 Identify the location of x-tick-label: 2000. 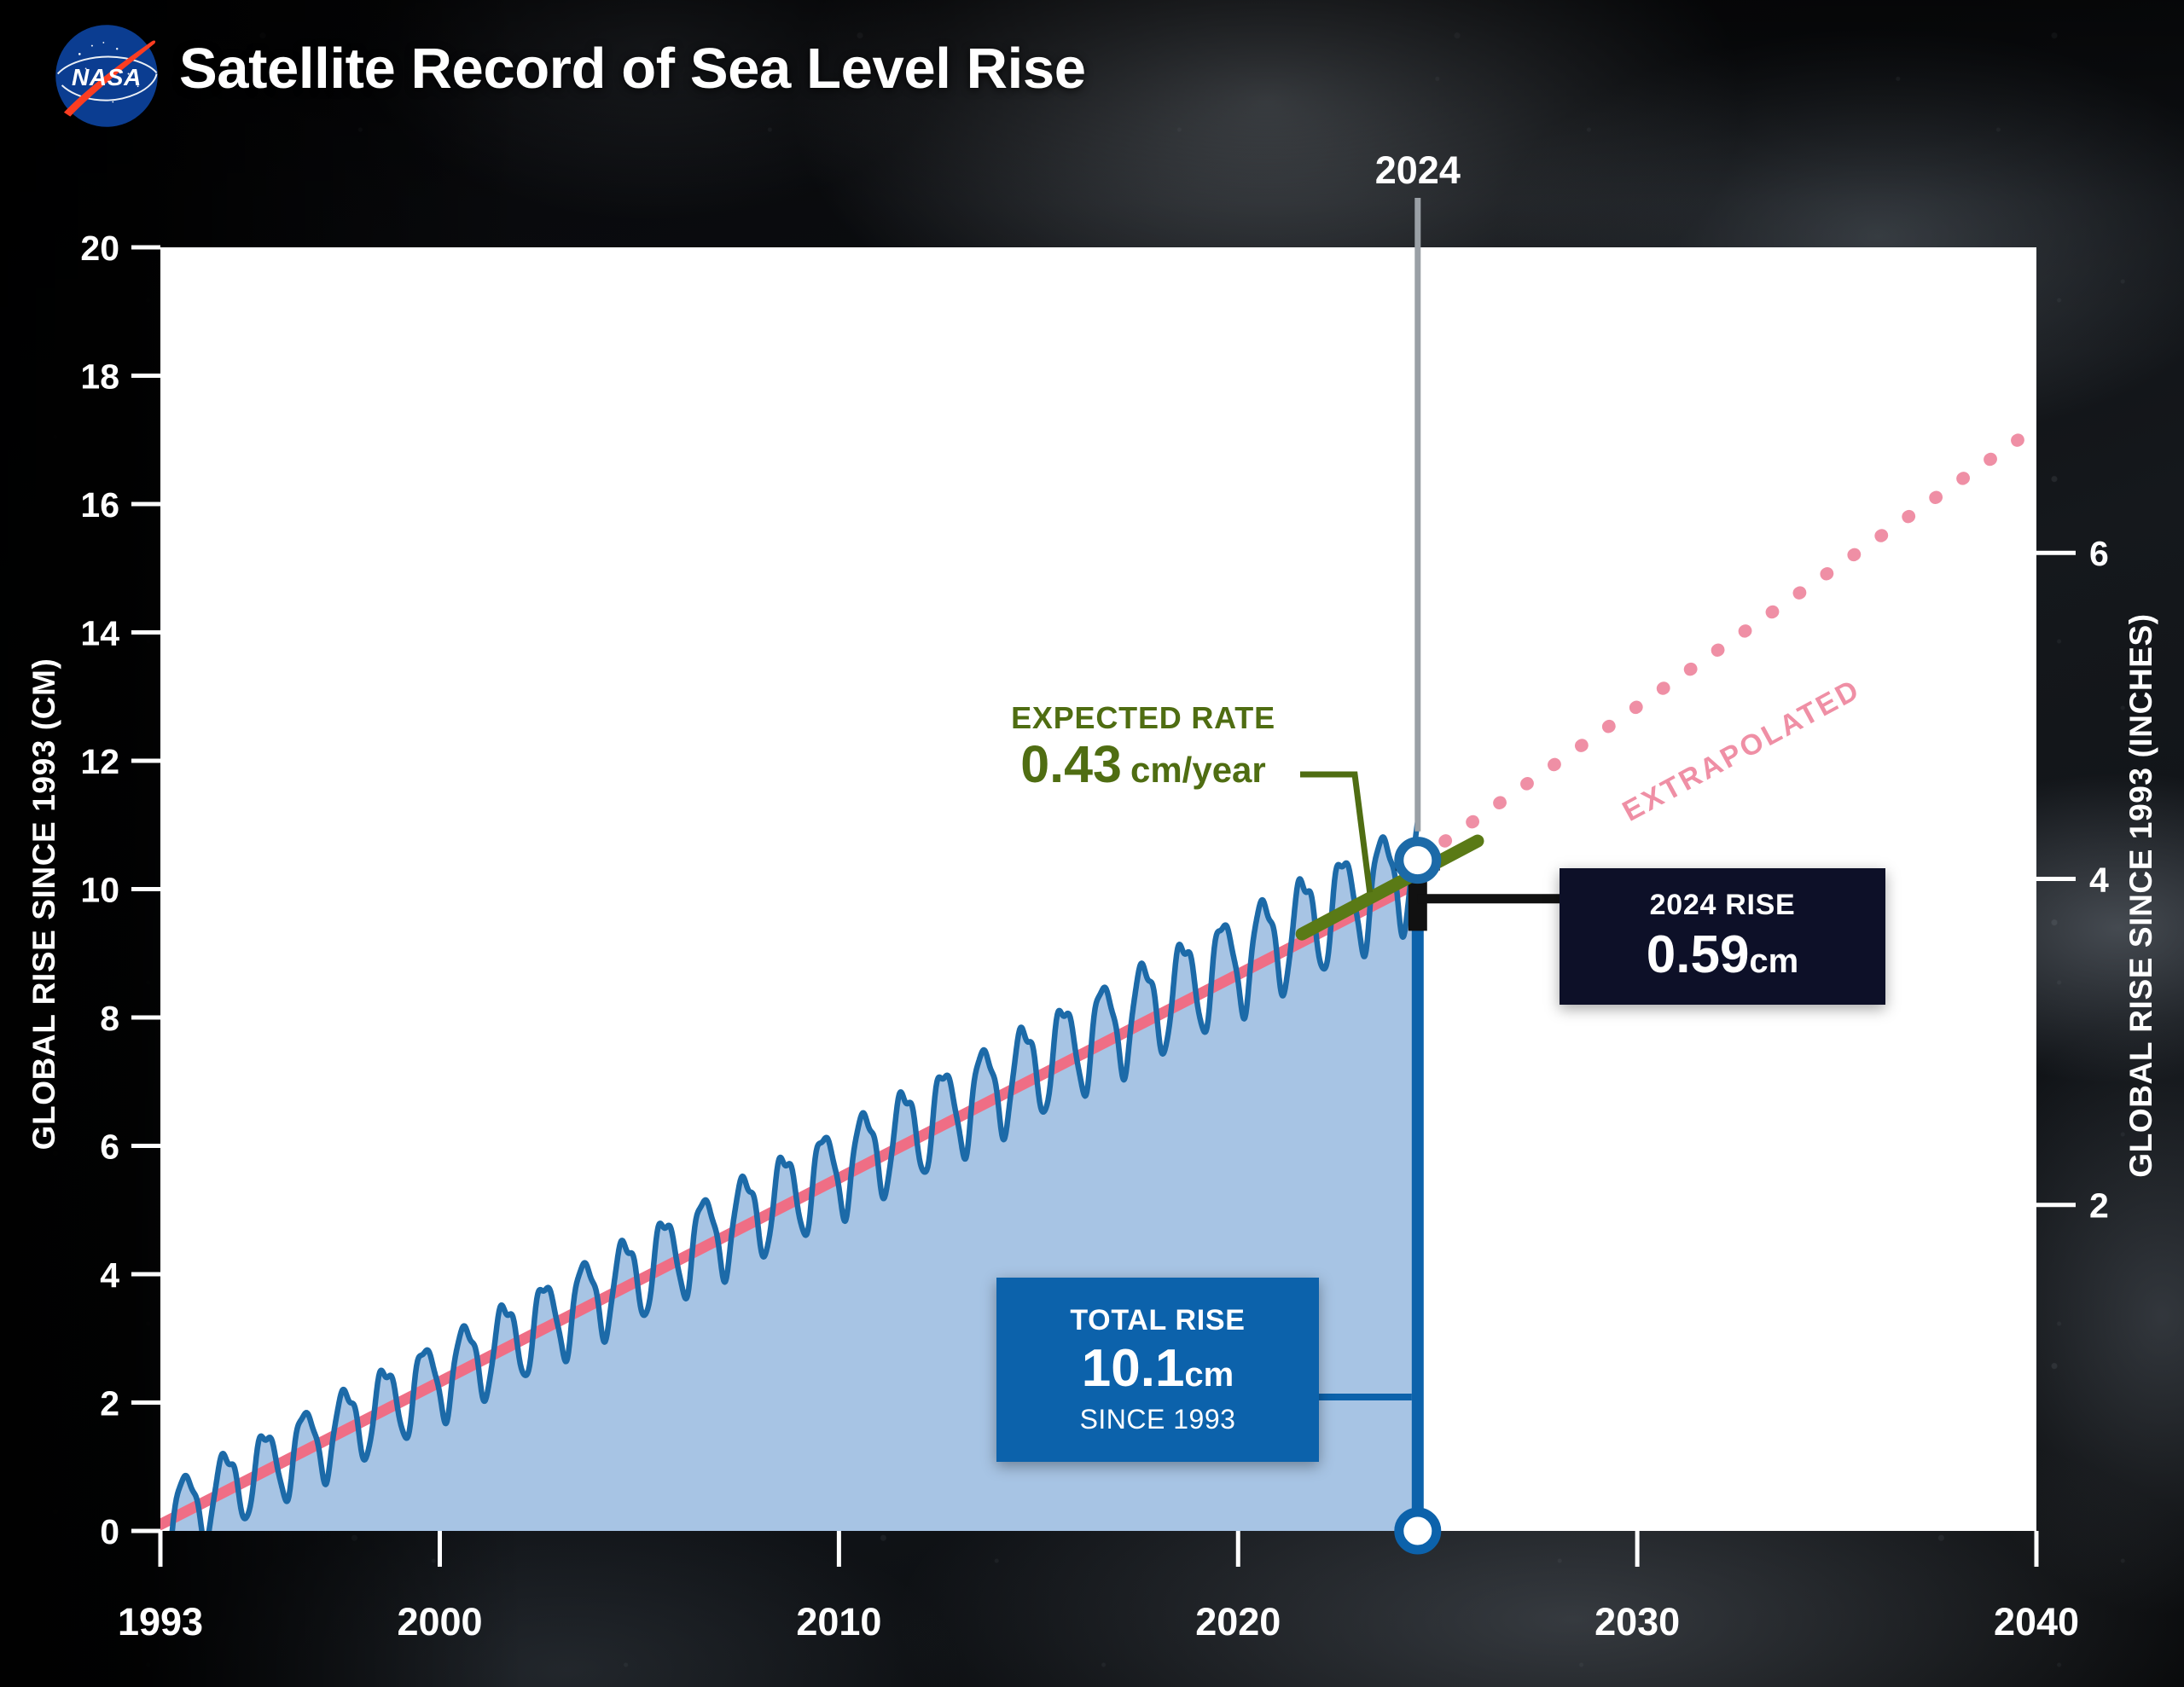
(439, 1622).